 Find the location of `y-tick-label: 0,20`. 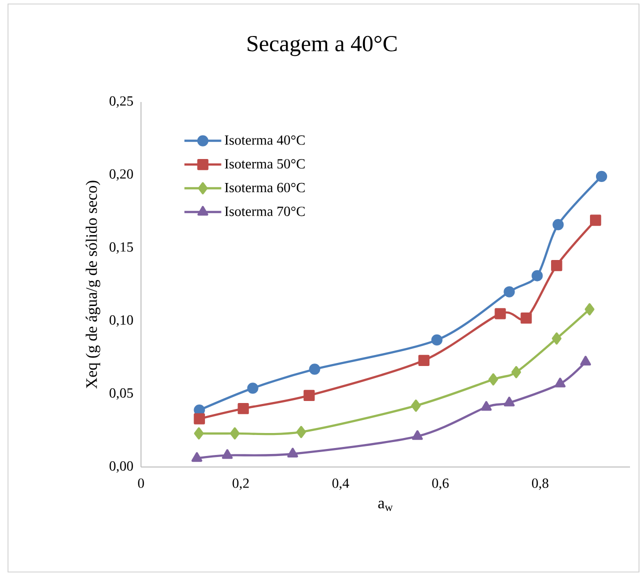

y-tick-label: 0,20 is located at coordinates (121, 175).